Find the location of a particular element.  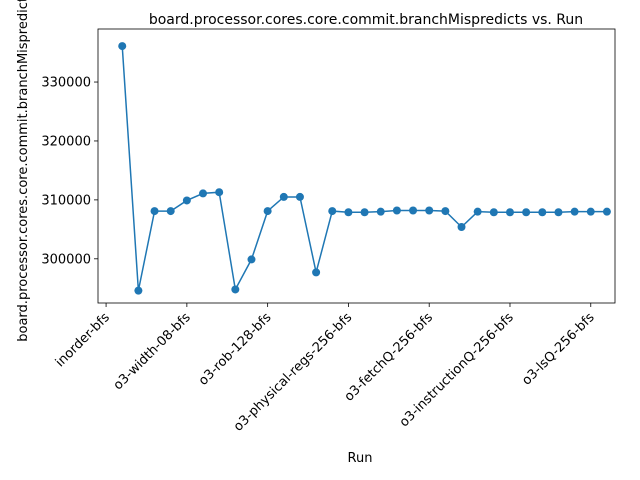

x-tick-label: o3-lsQ-256-bfs is located at coordinates (558, 349).